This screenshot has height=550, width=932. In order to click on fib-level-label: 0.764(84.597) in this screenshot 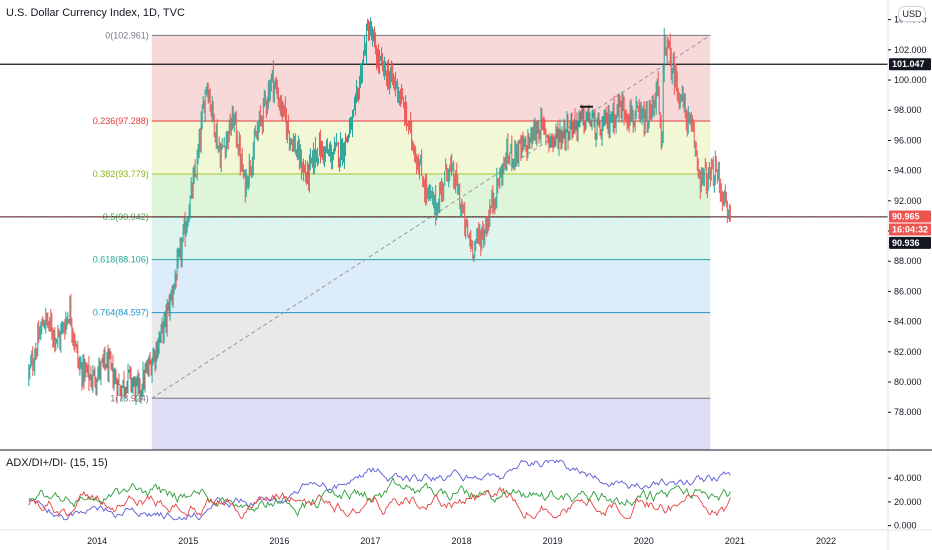, I will do `click(121, 313)`.